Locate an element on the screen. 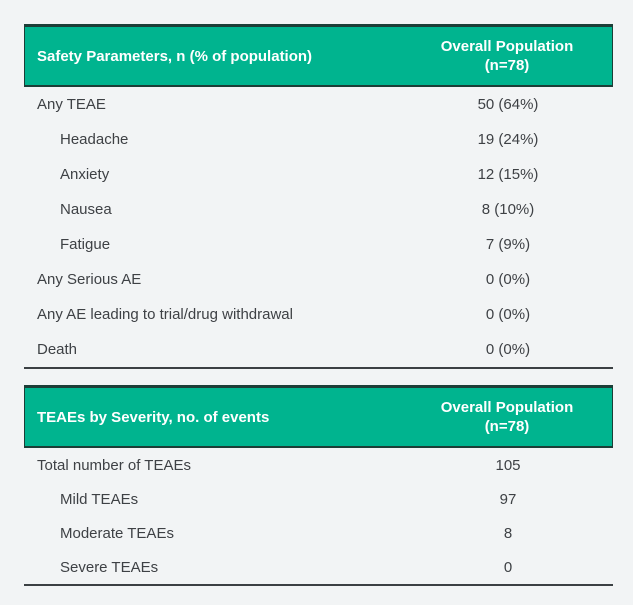 The image size is (633, 605). table-row: Headache 19 (24%) is located at coordinates (318, 139).